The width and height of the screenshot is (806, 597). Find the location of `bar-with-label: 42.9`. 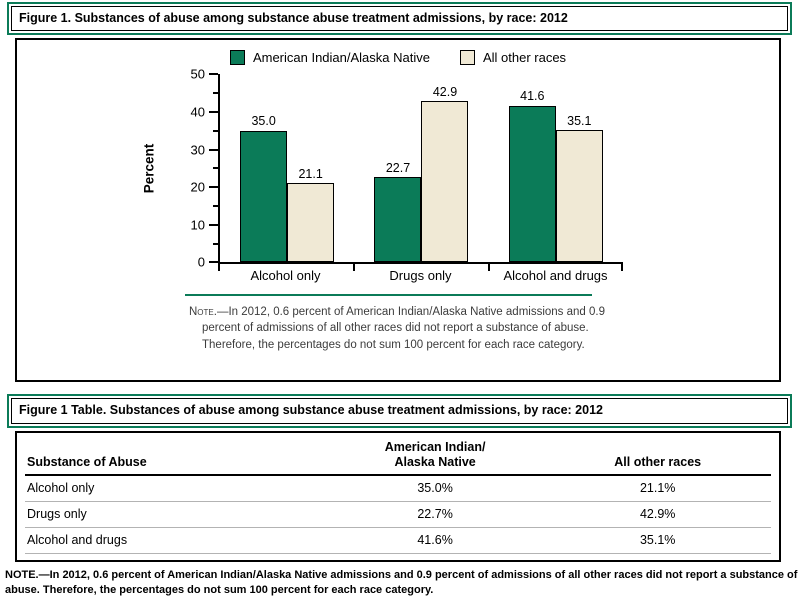

bar-with-label: 42.9 is located at coordinates (445, 173).